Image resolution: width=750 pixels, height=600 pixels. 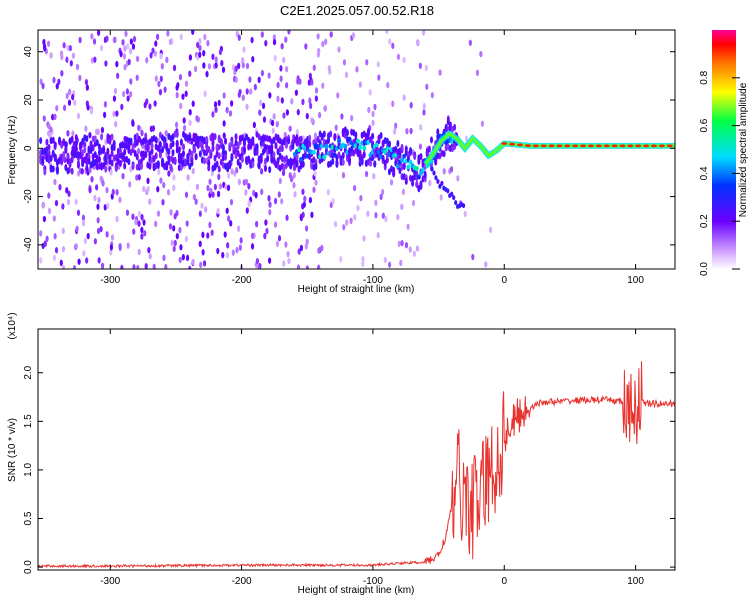 What do you see at coordinates (704, 77) in the screenshot?
I see `colorbar-tick-label: 0.8` at bounding box center [704, 77].